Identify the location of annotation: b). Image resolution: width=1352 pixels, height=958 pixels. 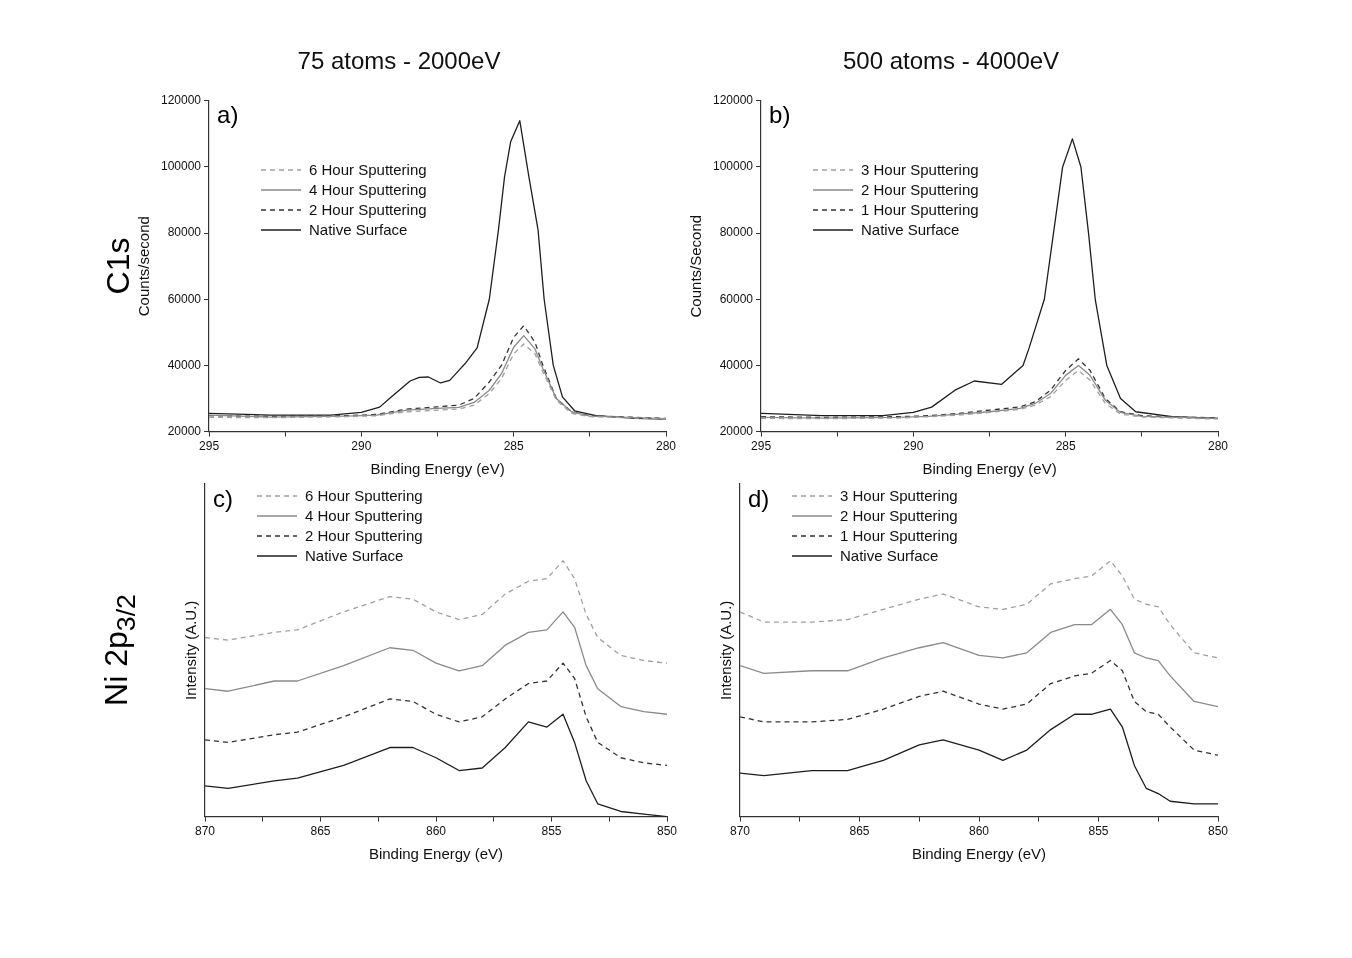
(780, 115).